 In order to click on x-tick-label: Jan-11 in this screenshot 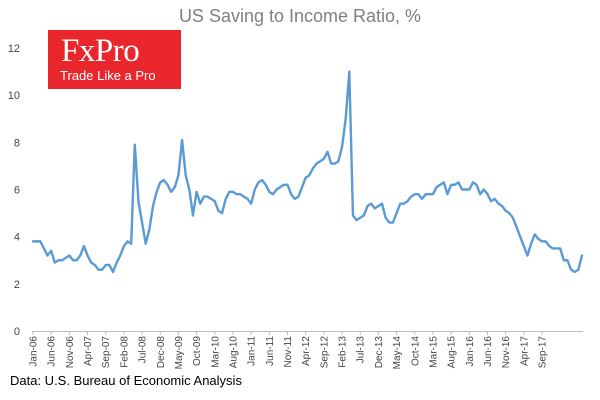, I will do `click(252, 351)`.